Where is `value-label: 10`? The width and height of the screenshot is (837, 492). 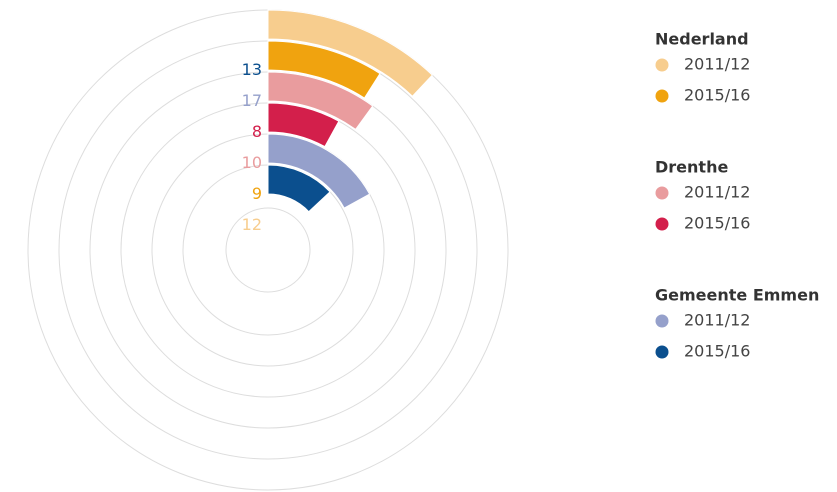 value-label: 10 is located at coordinates (252, 162).